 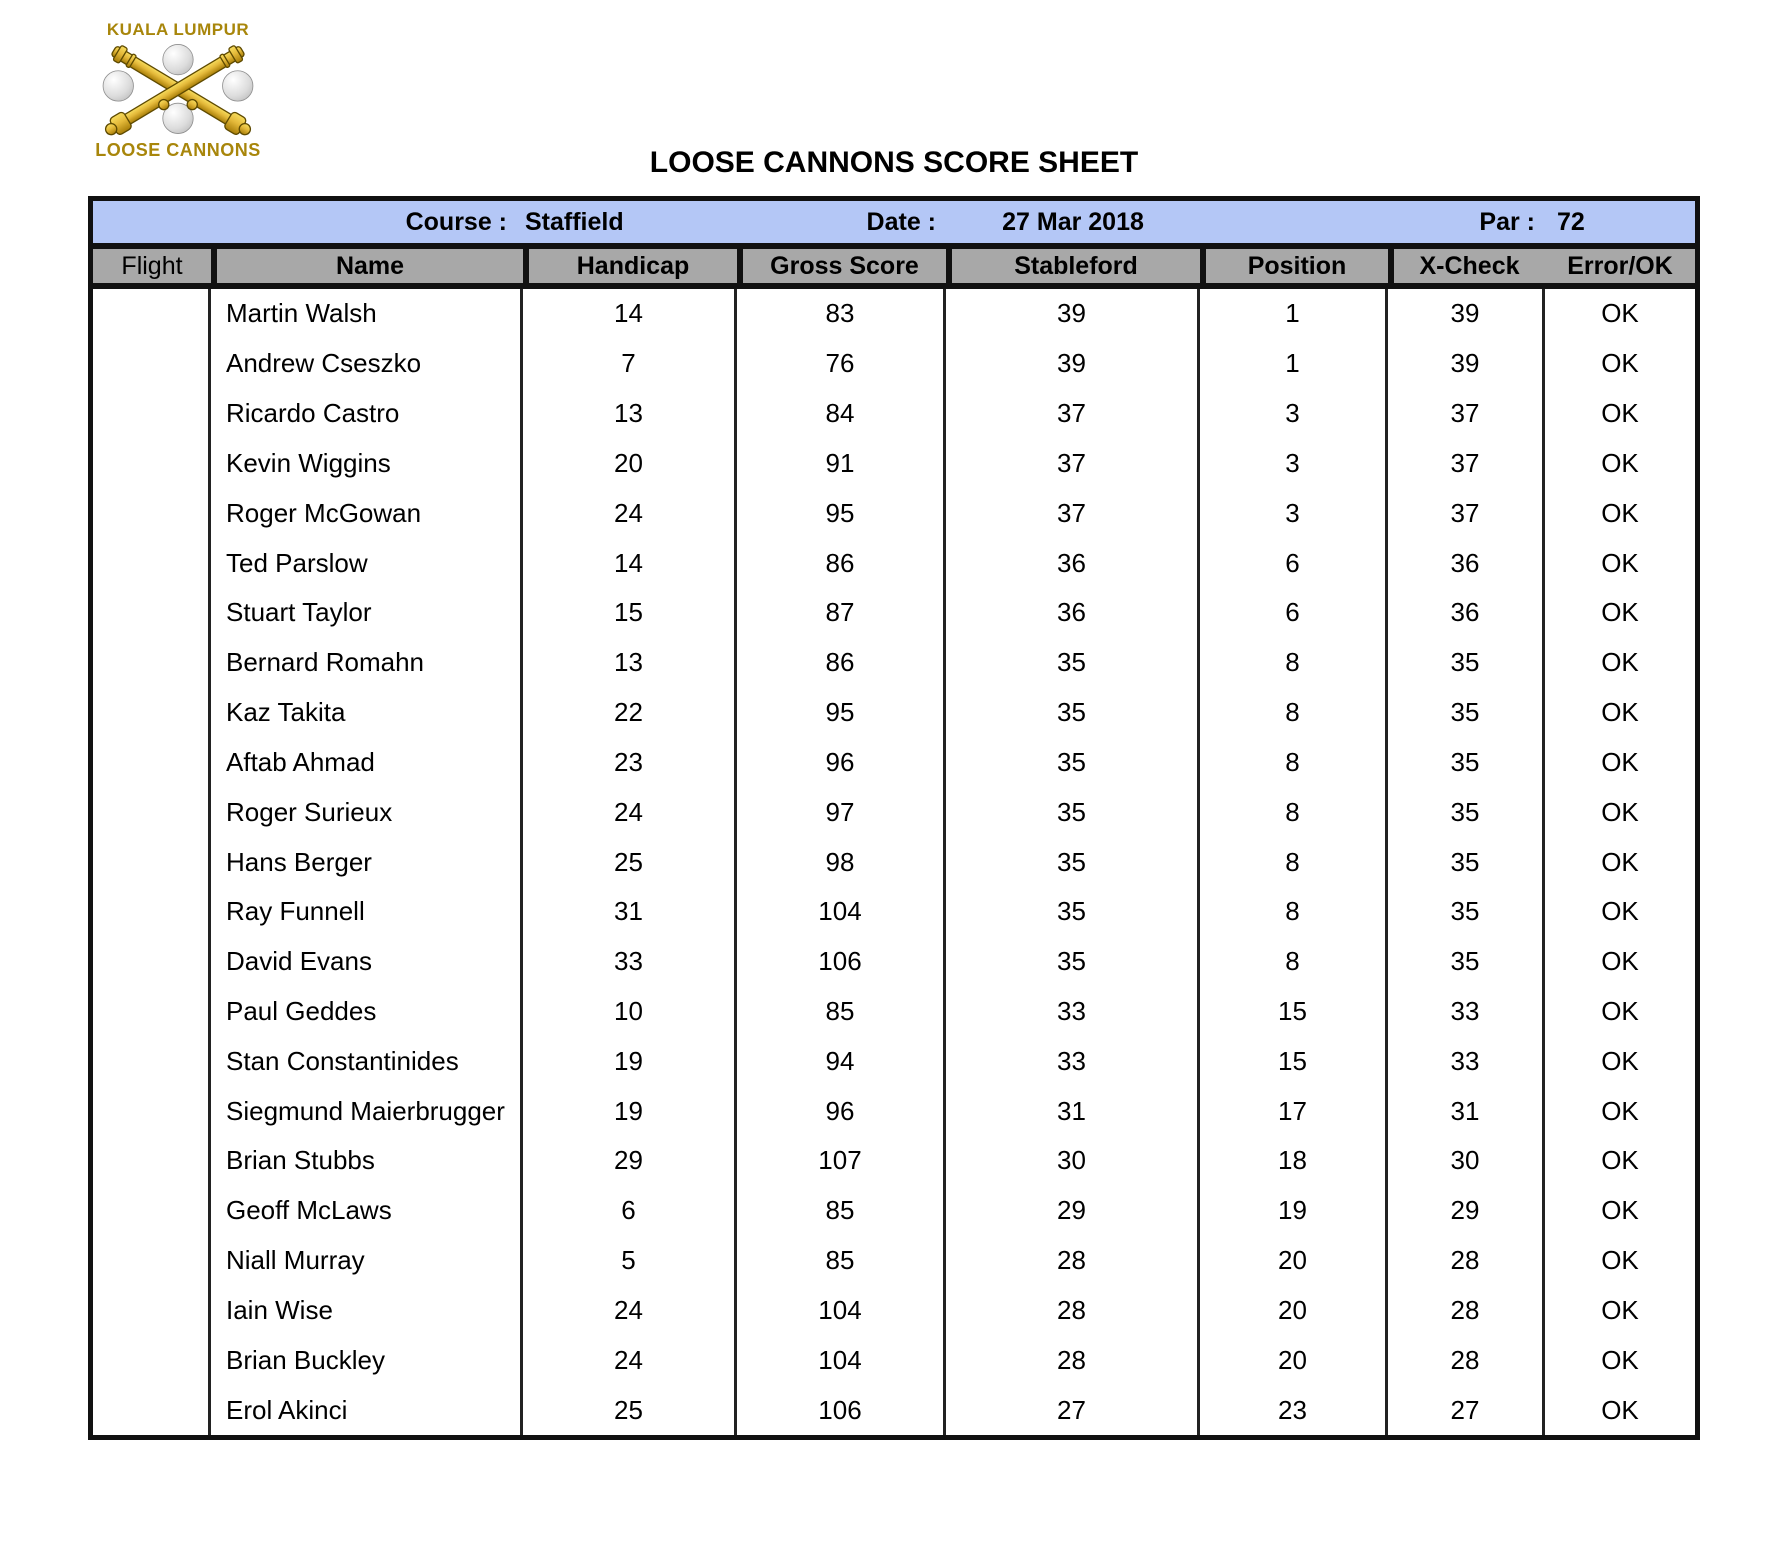 I want to click on table-row: Martin Walsh 14 83 39 1 39 OK, so click(x=894, y=314).